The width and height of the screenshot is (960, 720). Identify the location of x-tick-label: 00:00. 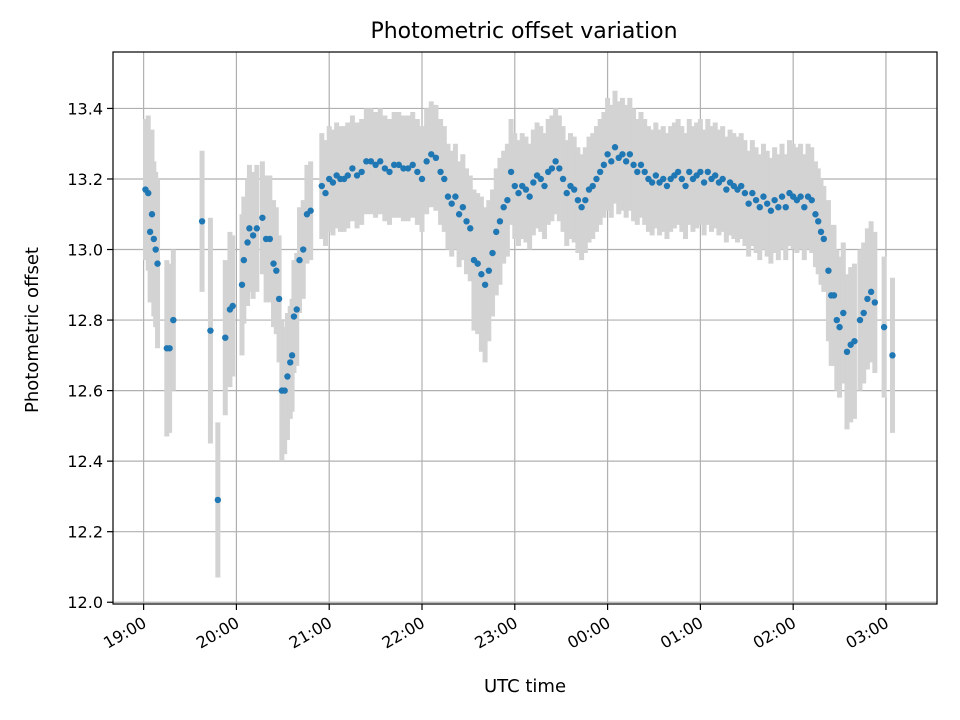
(588, 633).